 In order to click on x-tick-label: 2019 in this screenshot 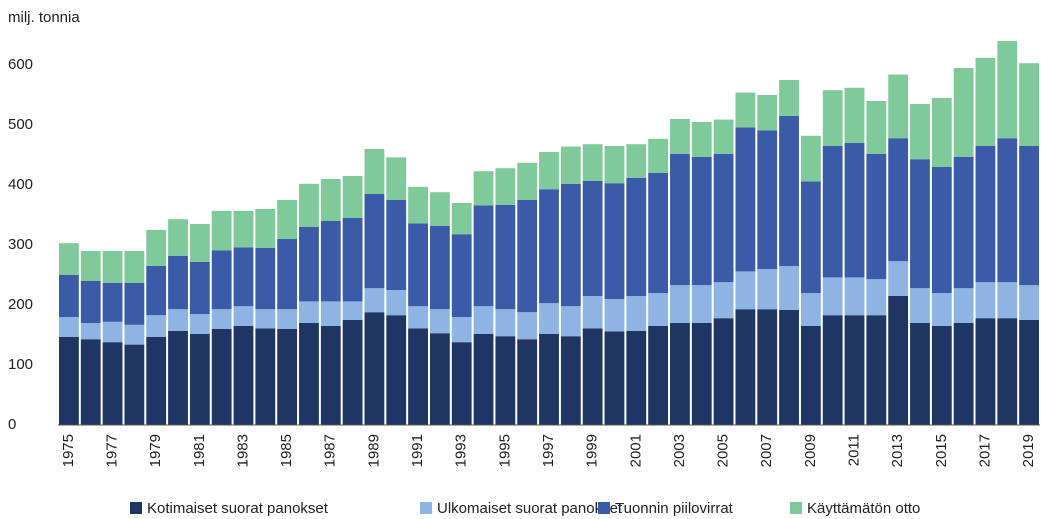, I will do `click(1028, 450)`.